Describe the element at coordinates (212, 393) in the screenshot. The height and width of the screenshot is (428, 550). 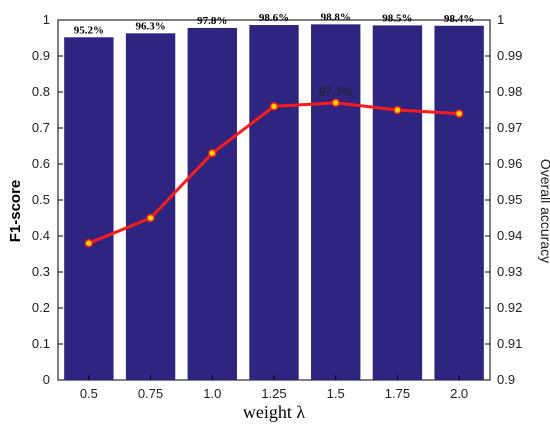
I see `x-tick-label: 1.0` at that location.